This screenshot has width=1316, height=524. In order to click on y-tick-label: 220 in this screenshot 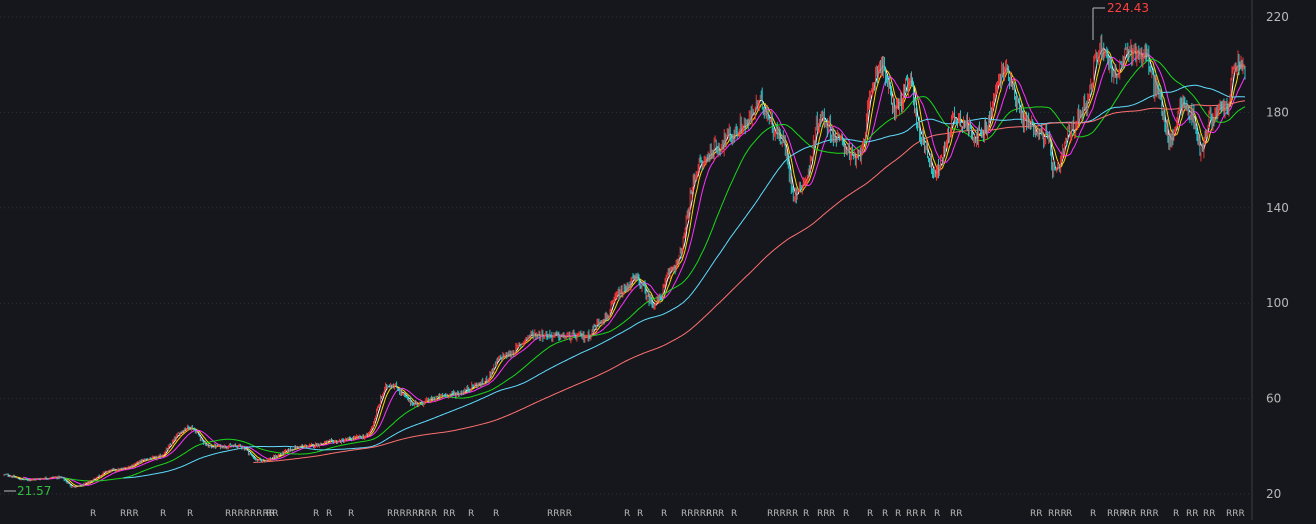, I will do `click(1277, 17)`.